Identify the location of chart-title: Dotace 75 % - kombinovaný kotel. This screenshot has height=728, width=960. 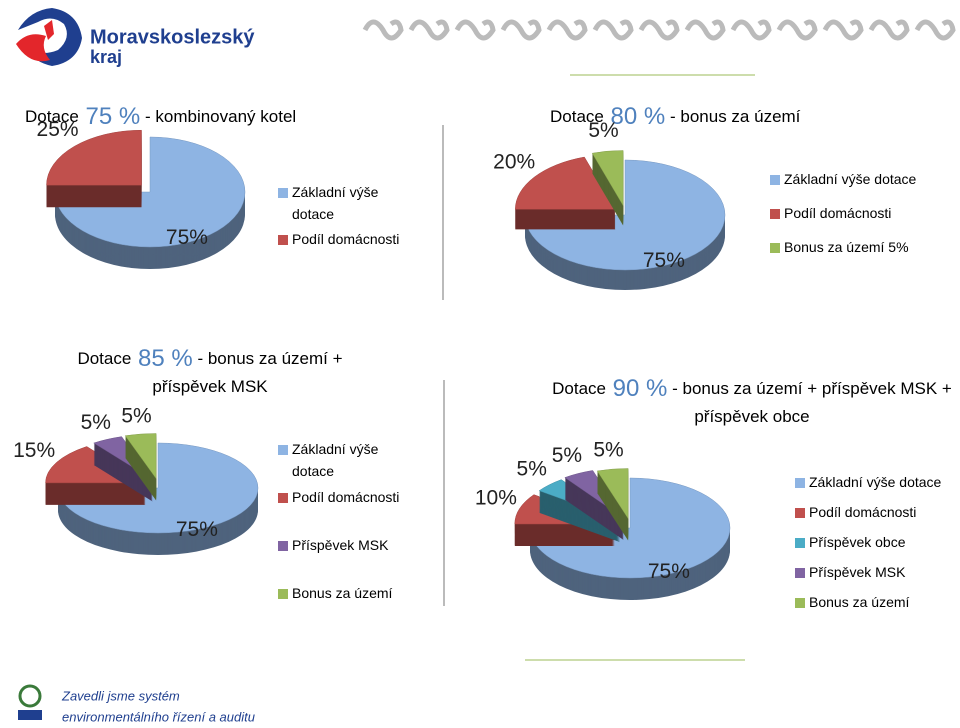
(160, 116).